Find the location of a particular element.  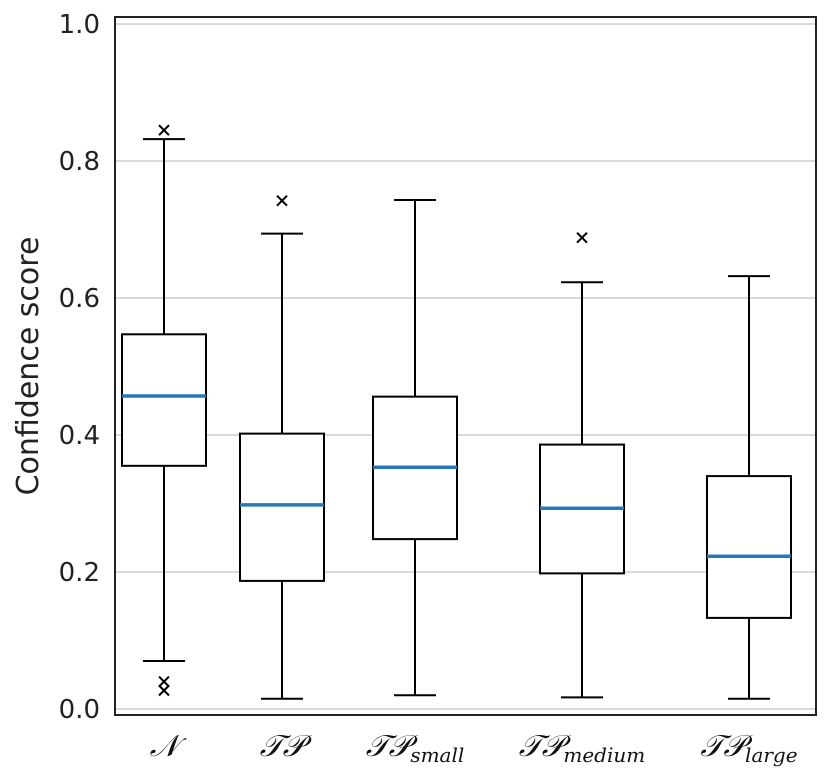

y-tick-label: 0.0 is located at coordinates (79, 710).